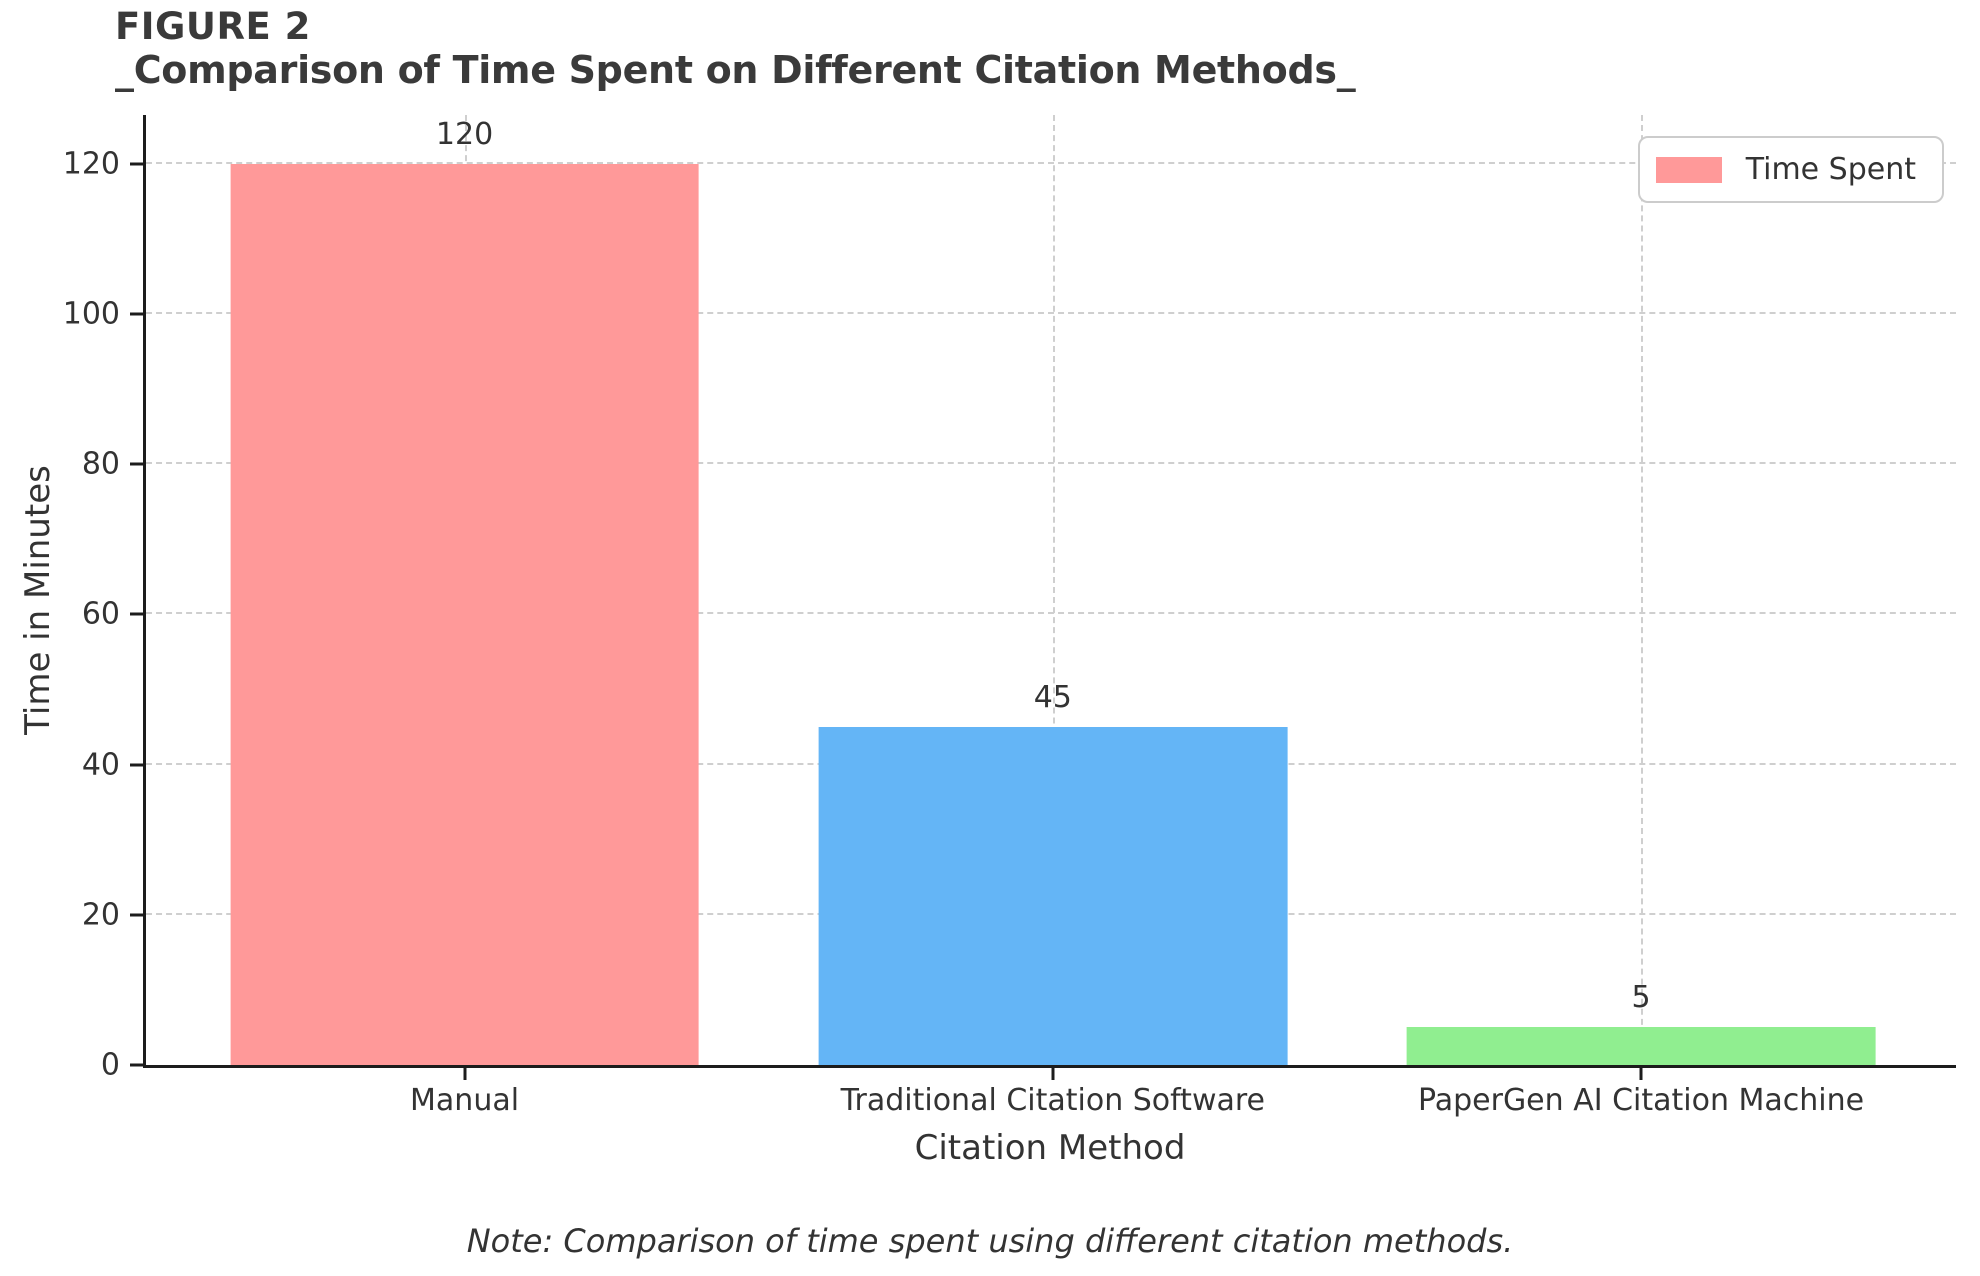  Describe the element at coordinates (91, 164) in the screenshot. I see `y-tick-label-120: 120` at that location.